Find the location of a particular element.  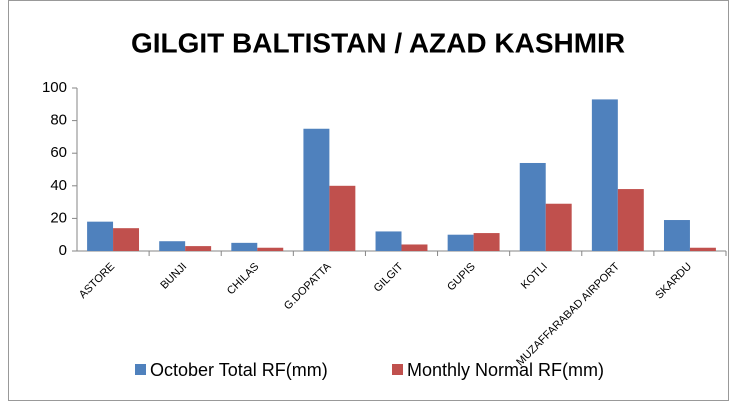

legend-label: Monthly Normal RF(mm) is located at coordinates (505, 370).